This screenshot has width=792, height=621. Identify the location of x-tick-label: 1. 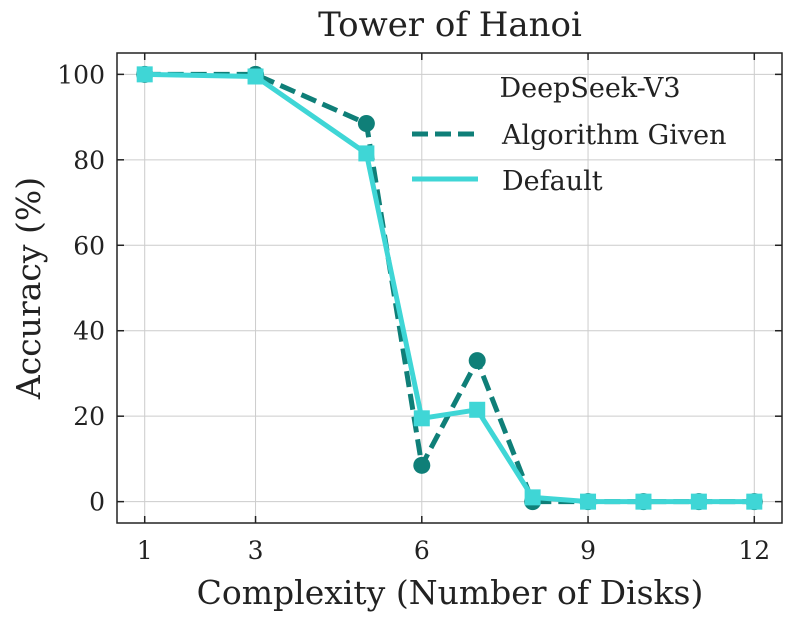
(145, 550).